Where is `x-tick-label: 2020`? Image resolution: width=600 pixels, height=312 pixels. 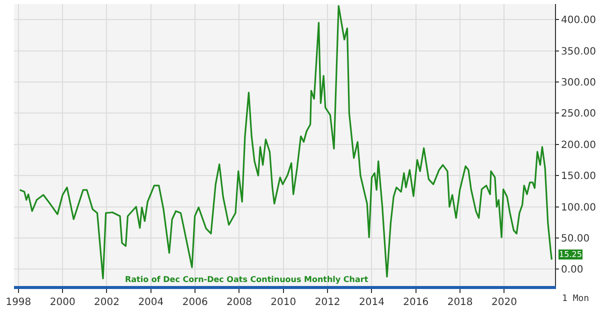 x-tick-label: 2020 is located at coordinates (504, 302).